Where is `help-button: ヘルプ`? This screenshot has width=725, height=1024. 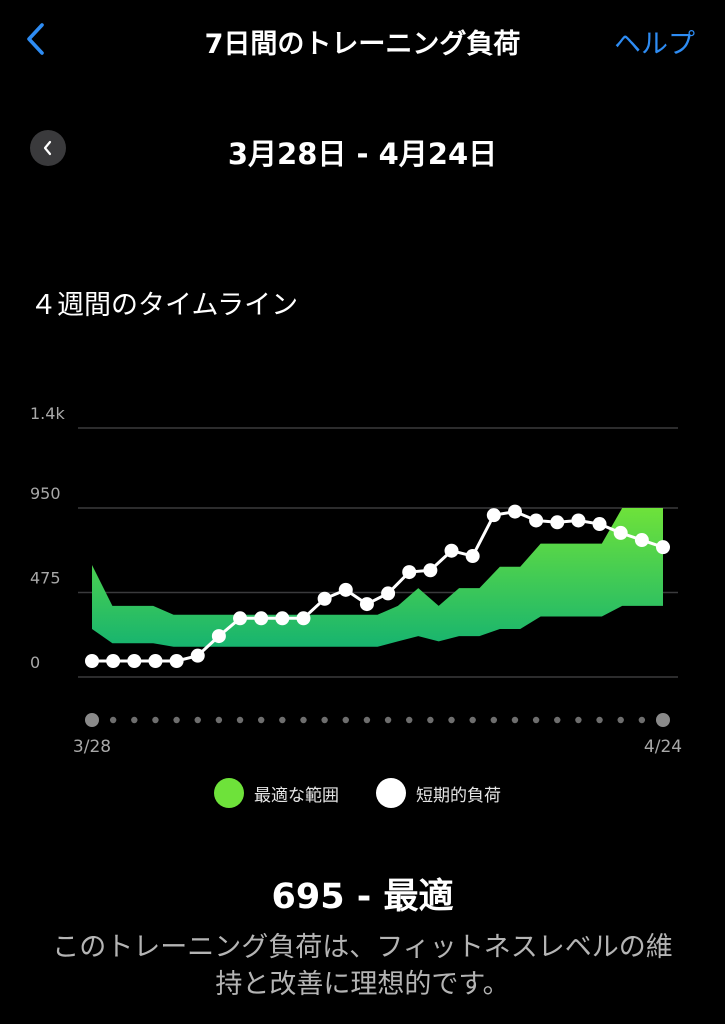 help-button: ヘルプ is located at coordinates (654, 44).